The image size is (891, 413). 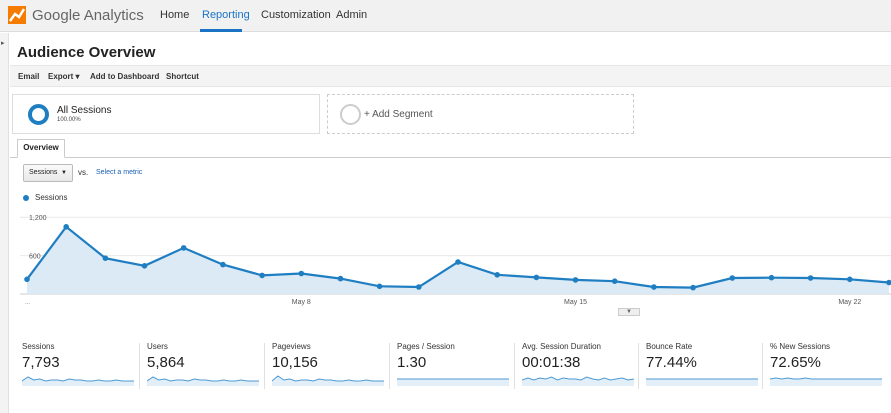 What do you see at coordinates (41, 148) in the screenshot?
I see `tab-overview: Overview` at bounding box center [41, 148].